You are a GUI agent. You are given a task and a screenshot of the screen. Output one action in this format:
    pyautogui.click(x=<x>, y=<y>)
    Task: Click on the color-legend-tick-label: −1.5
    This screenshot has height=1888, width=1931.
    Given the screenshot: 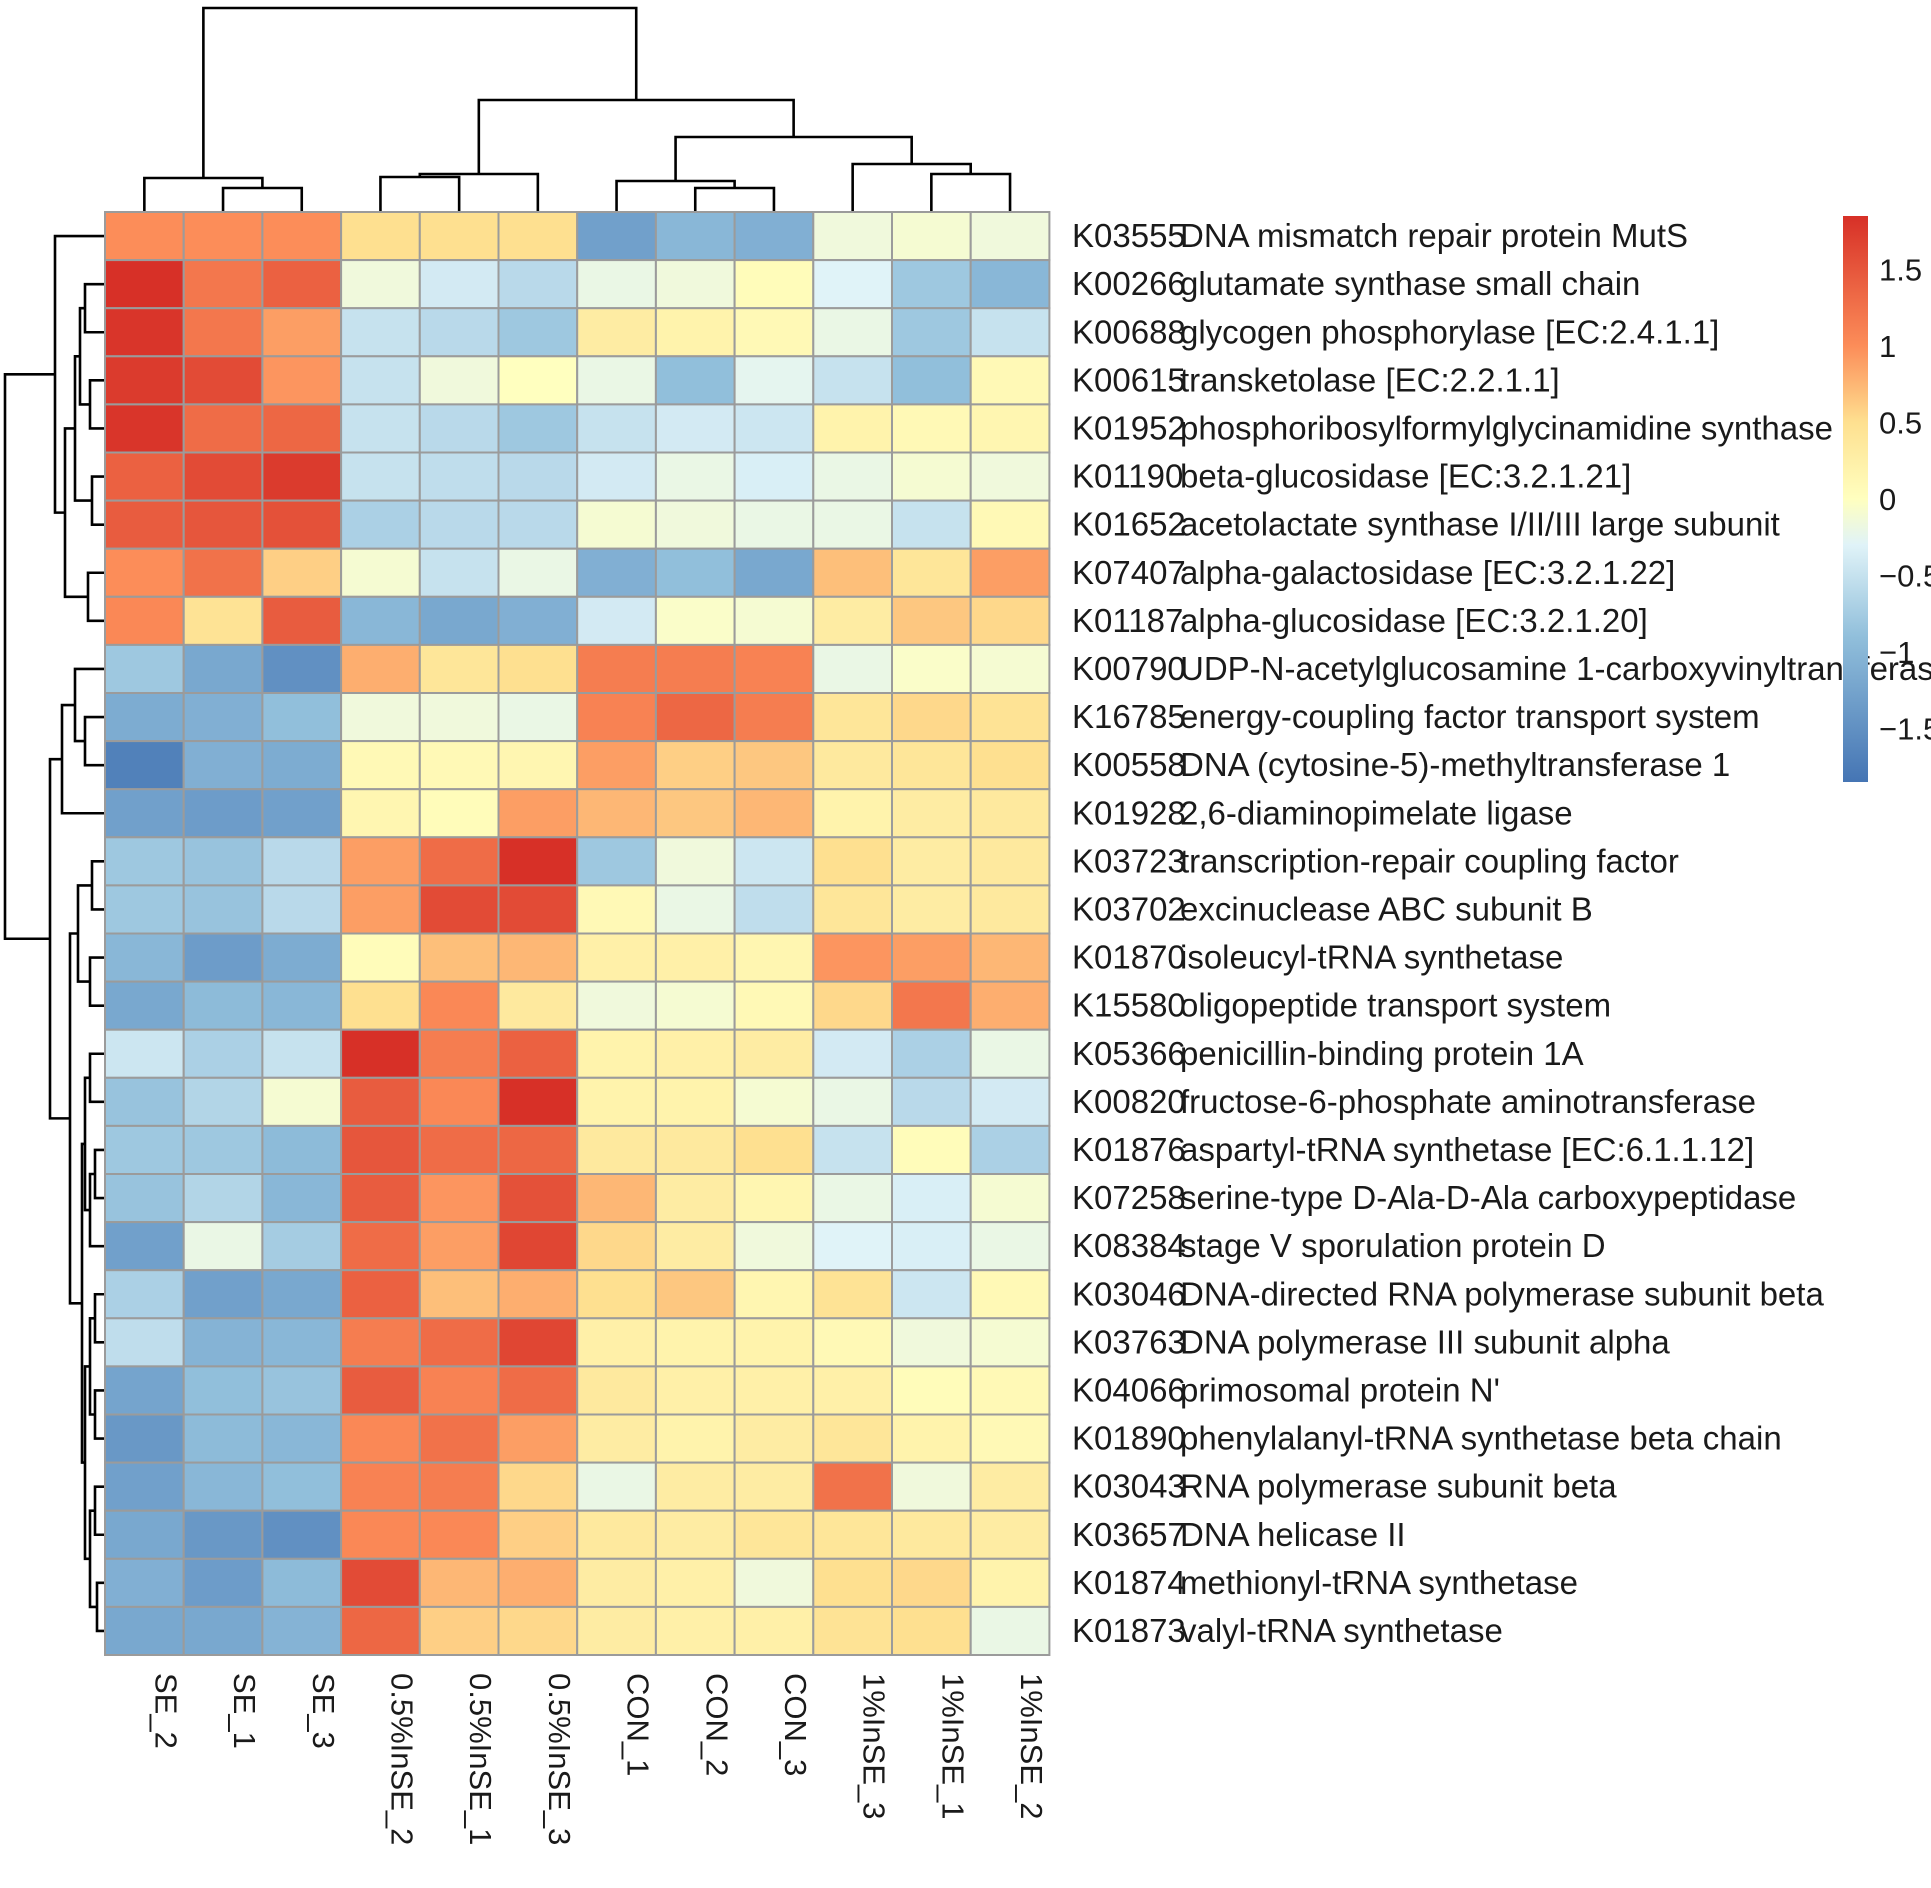 What is the action you would take?
    pyautogui.click(x=1905, y=728)
    